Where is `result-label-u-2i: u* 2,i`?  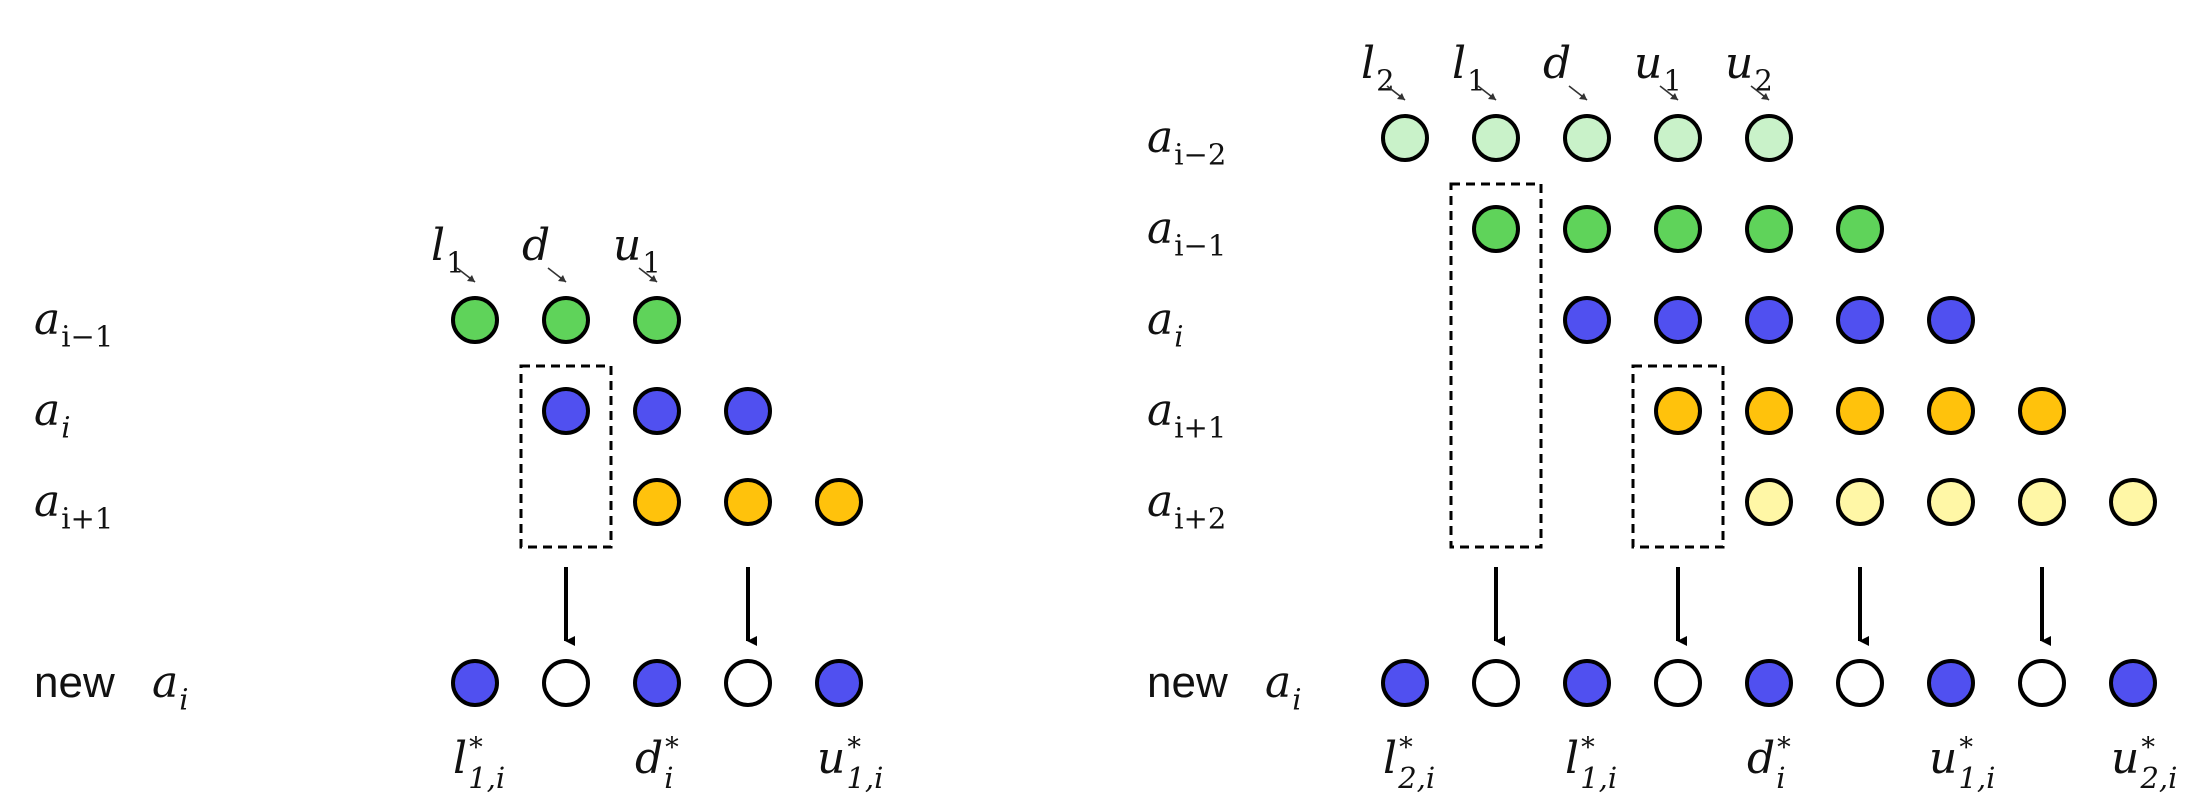 result-label-u-2i: u* 2,i is located at coordinates (2144, 763).